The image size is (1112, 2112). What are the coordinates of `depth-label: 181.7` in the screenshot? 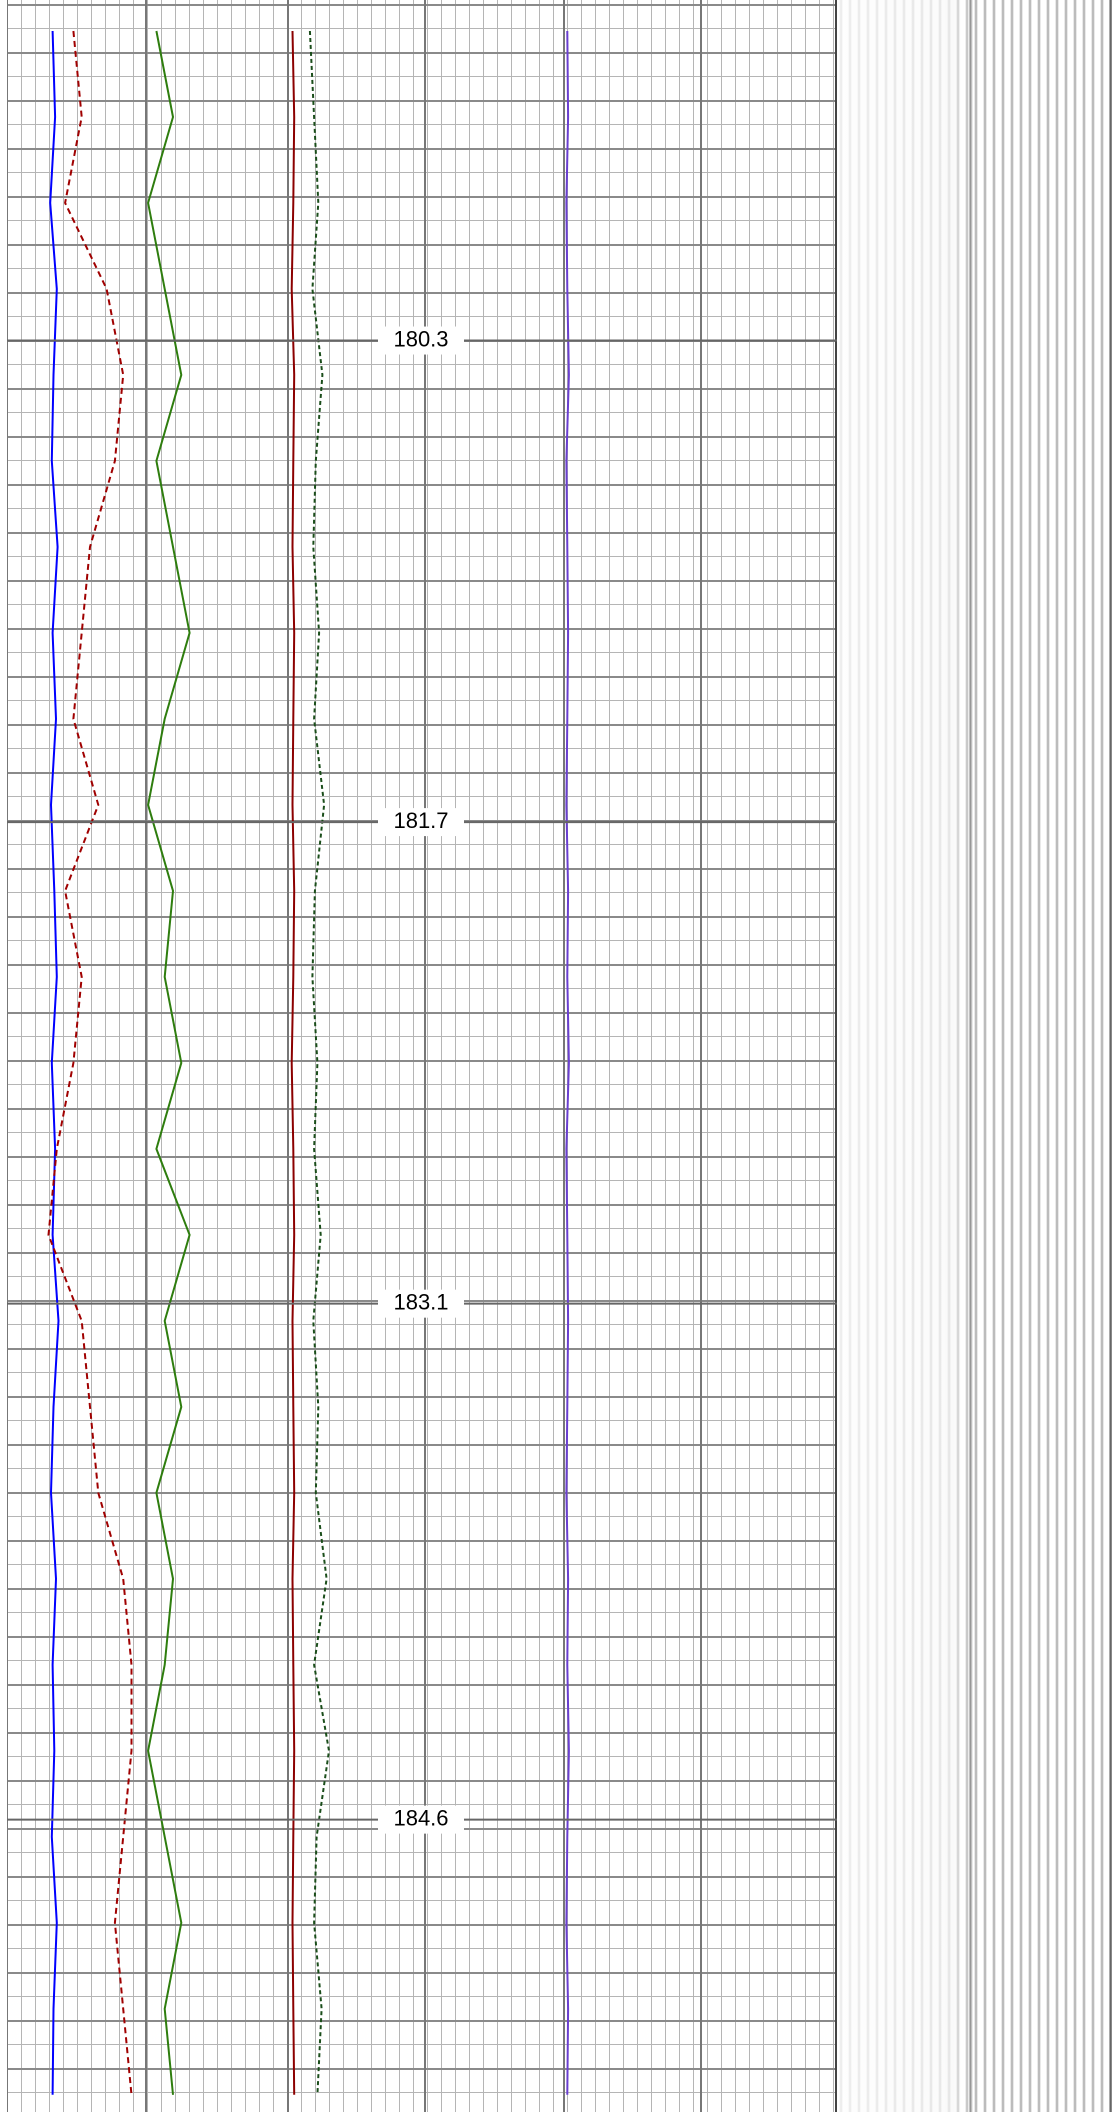 It's located at (420, 820).